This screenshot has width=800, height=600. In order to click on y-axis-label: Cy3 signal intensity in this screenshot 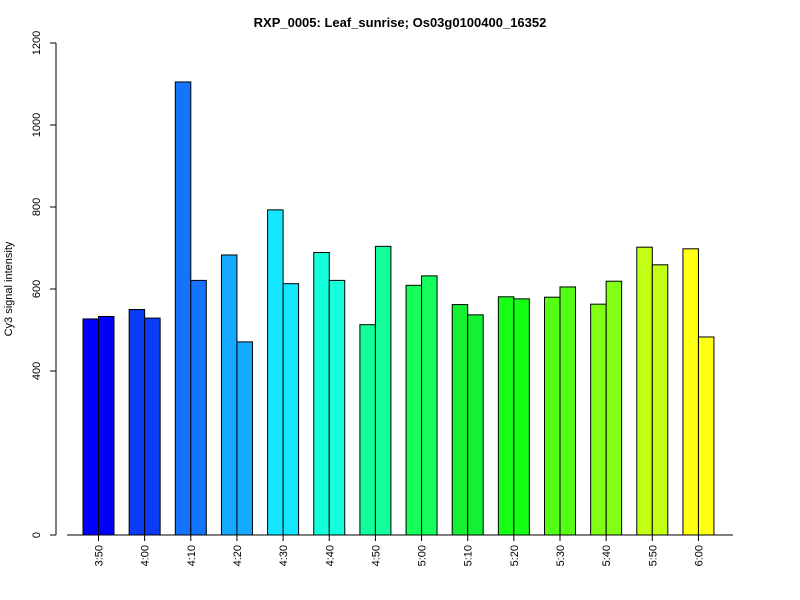, I will do `click(9, 288)`.